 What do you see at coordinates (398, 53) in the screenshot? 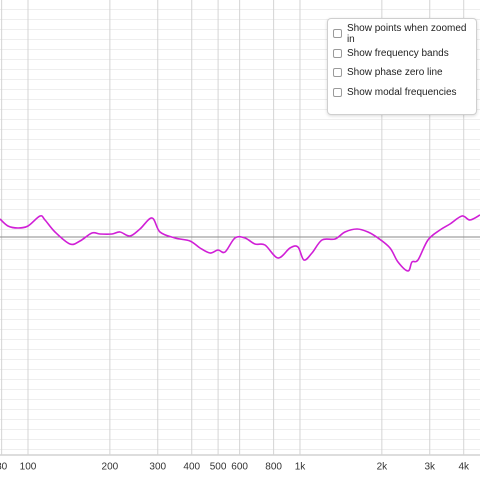
I see `option-label: Show frequency bands` at bounding box center [398, 53].